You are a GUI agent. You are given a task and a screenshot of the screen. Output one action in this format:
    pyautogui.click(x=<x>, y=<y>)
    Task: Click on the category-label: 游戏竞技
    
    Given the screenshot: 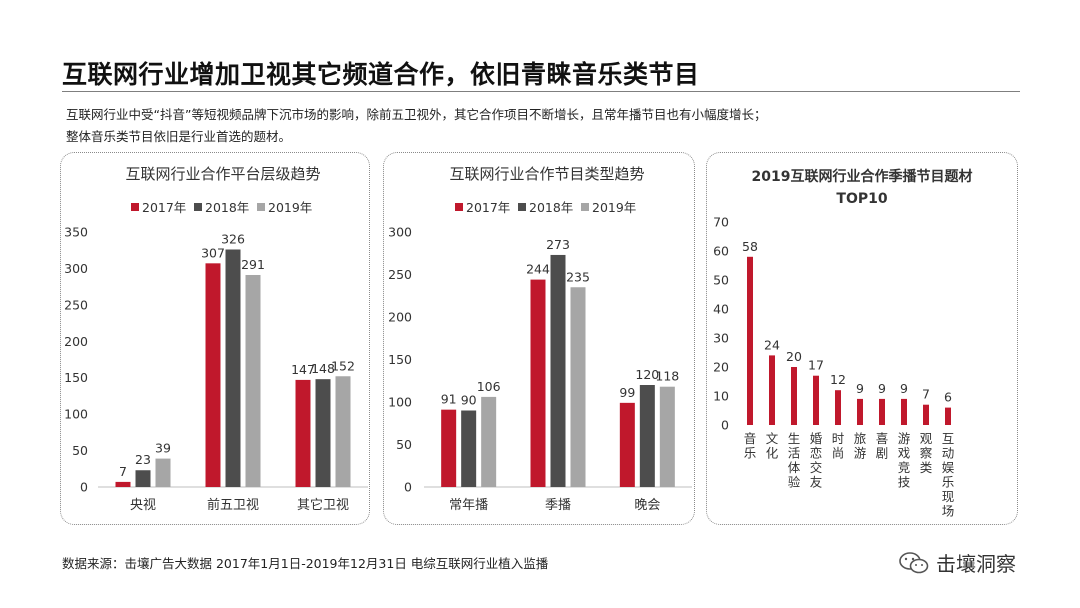 What is the action you would take?
    pyautogui.click(x=904, y=460)
    